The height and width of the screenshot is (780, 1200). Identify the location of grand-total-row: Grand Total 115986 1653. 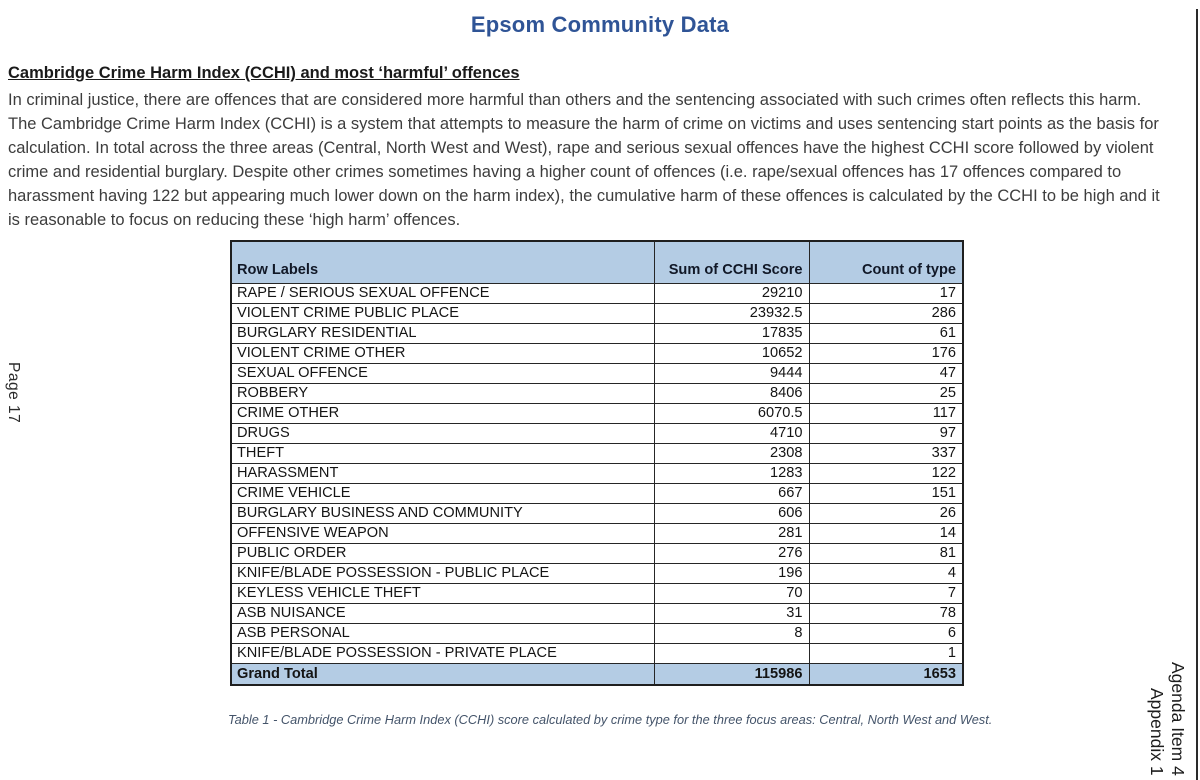
(597, 674).